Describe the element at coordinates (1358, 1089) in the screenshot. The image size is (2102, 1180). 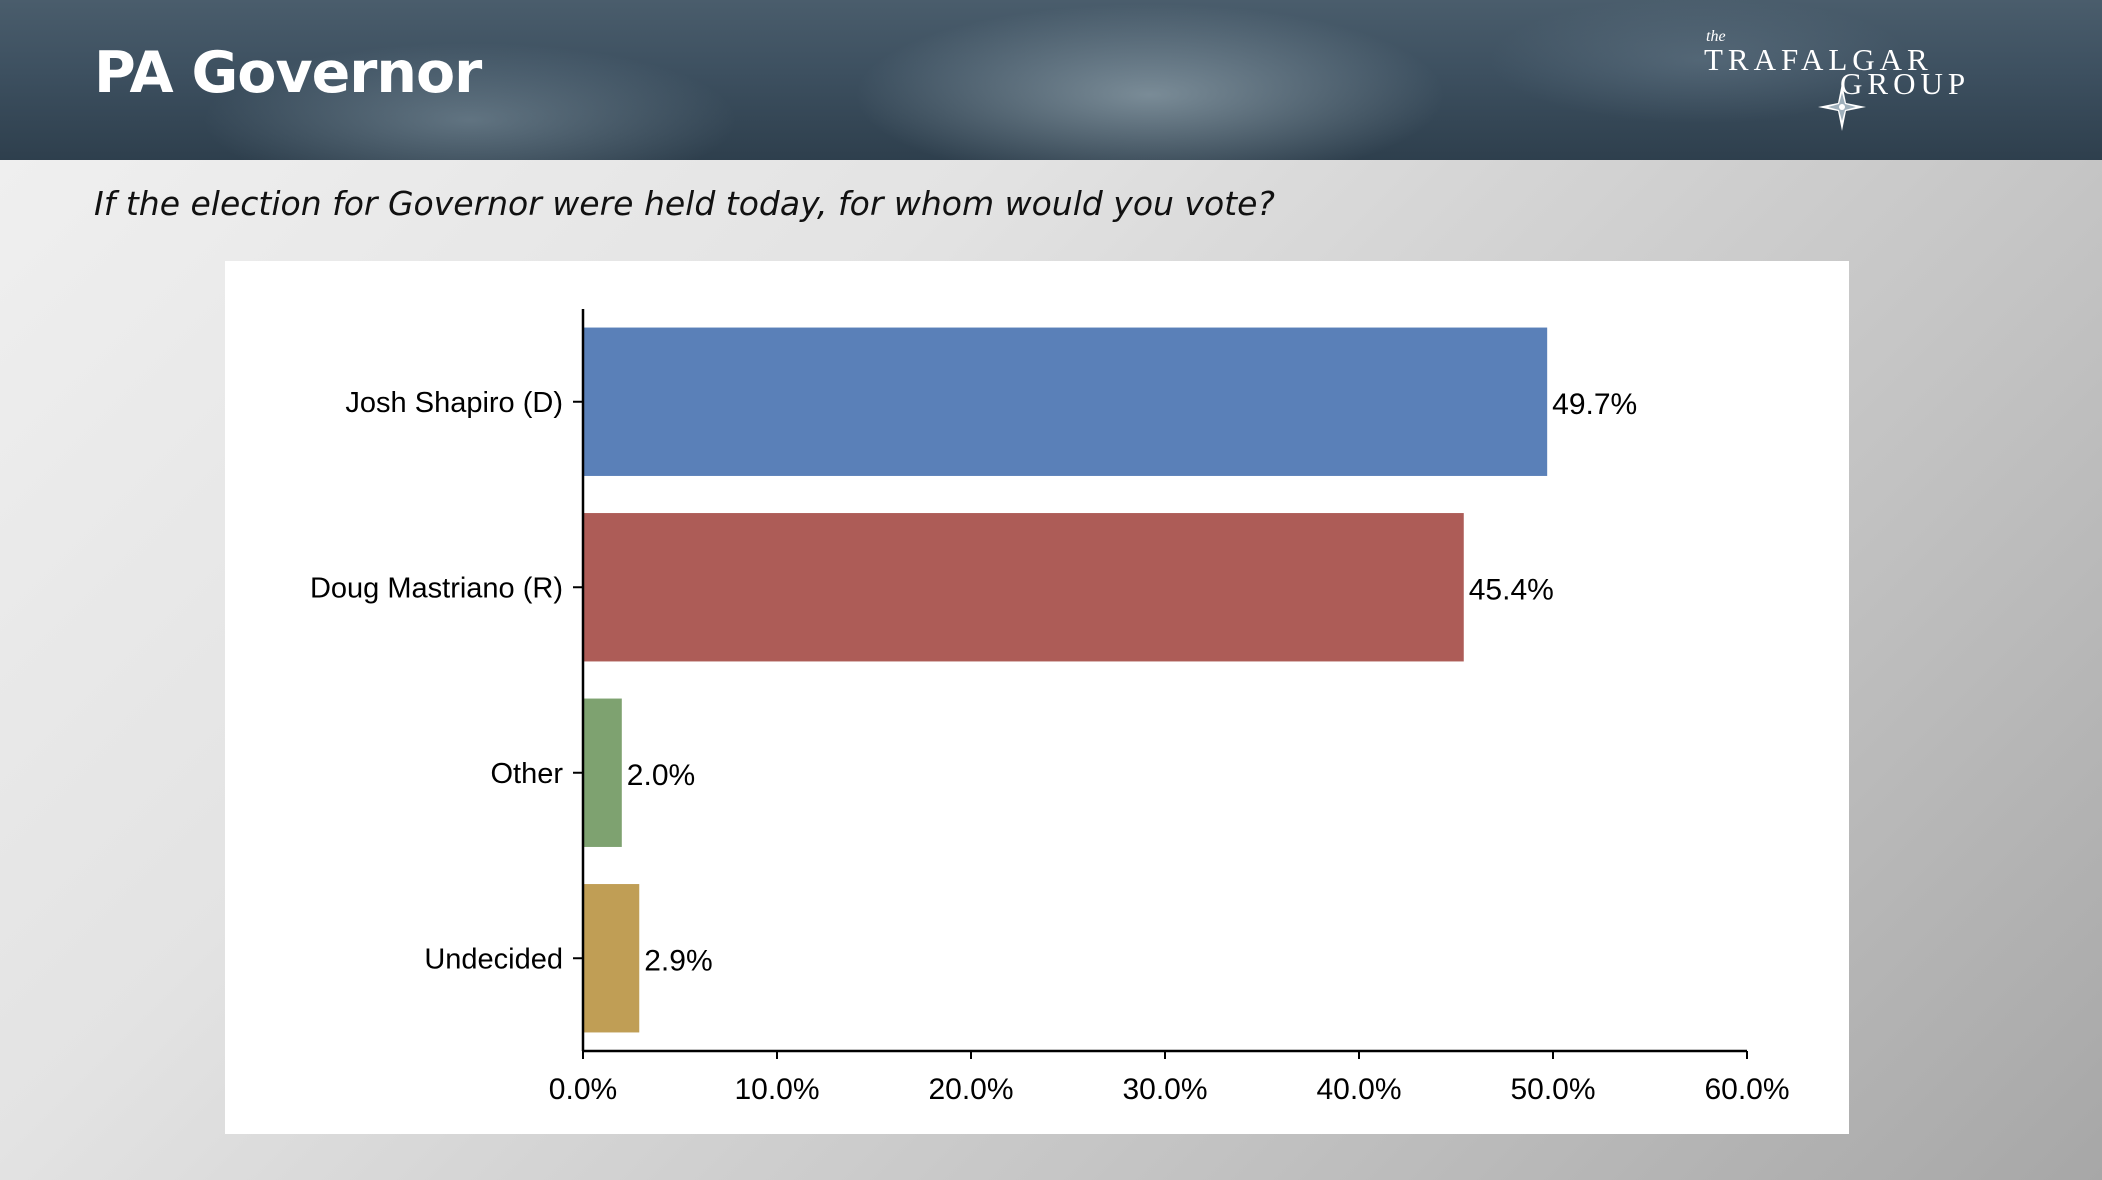
I see `x-tick-label-4: 40.0%` at that location.